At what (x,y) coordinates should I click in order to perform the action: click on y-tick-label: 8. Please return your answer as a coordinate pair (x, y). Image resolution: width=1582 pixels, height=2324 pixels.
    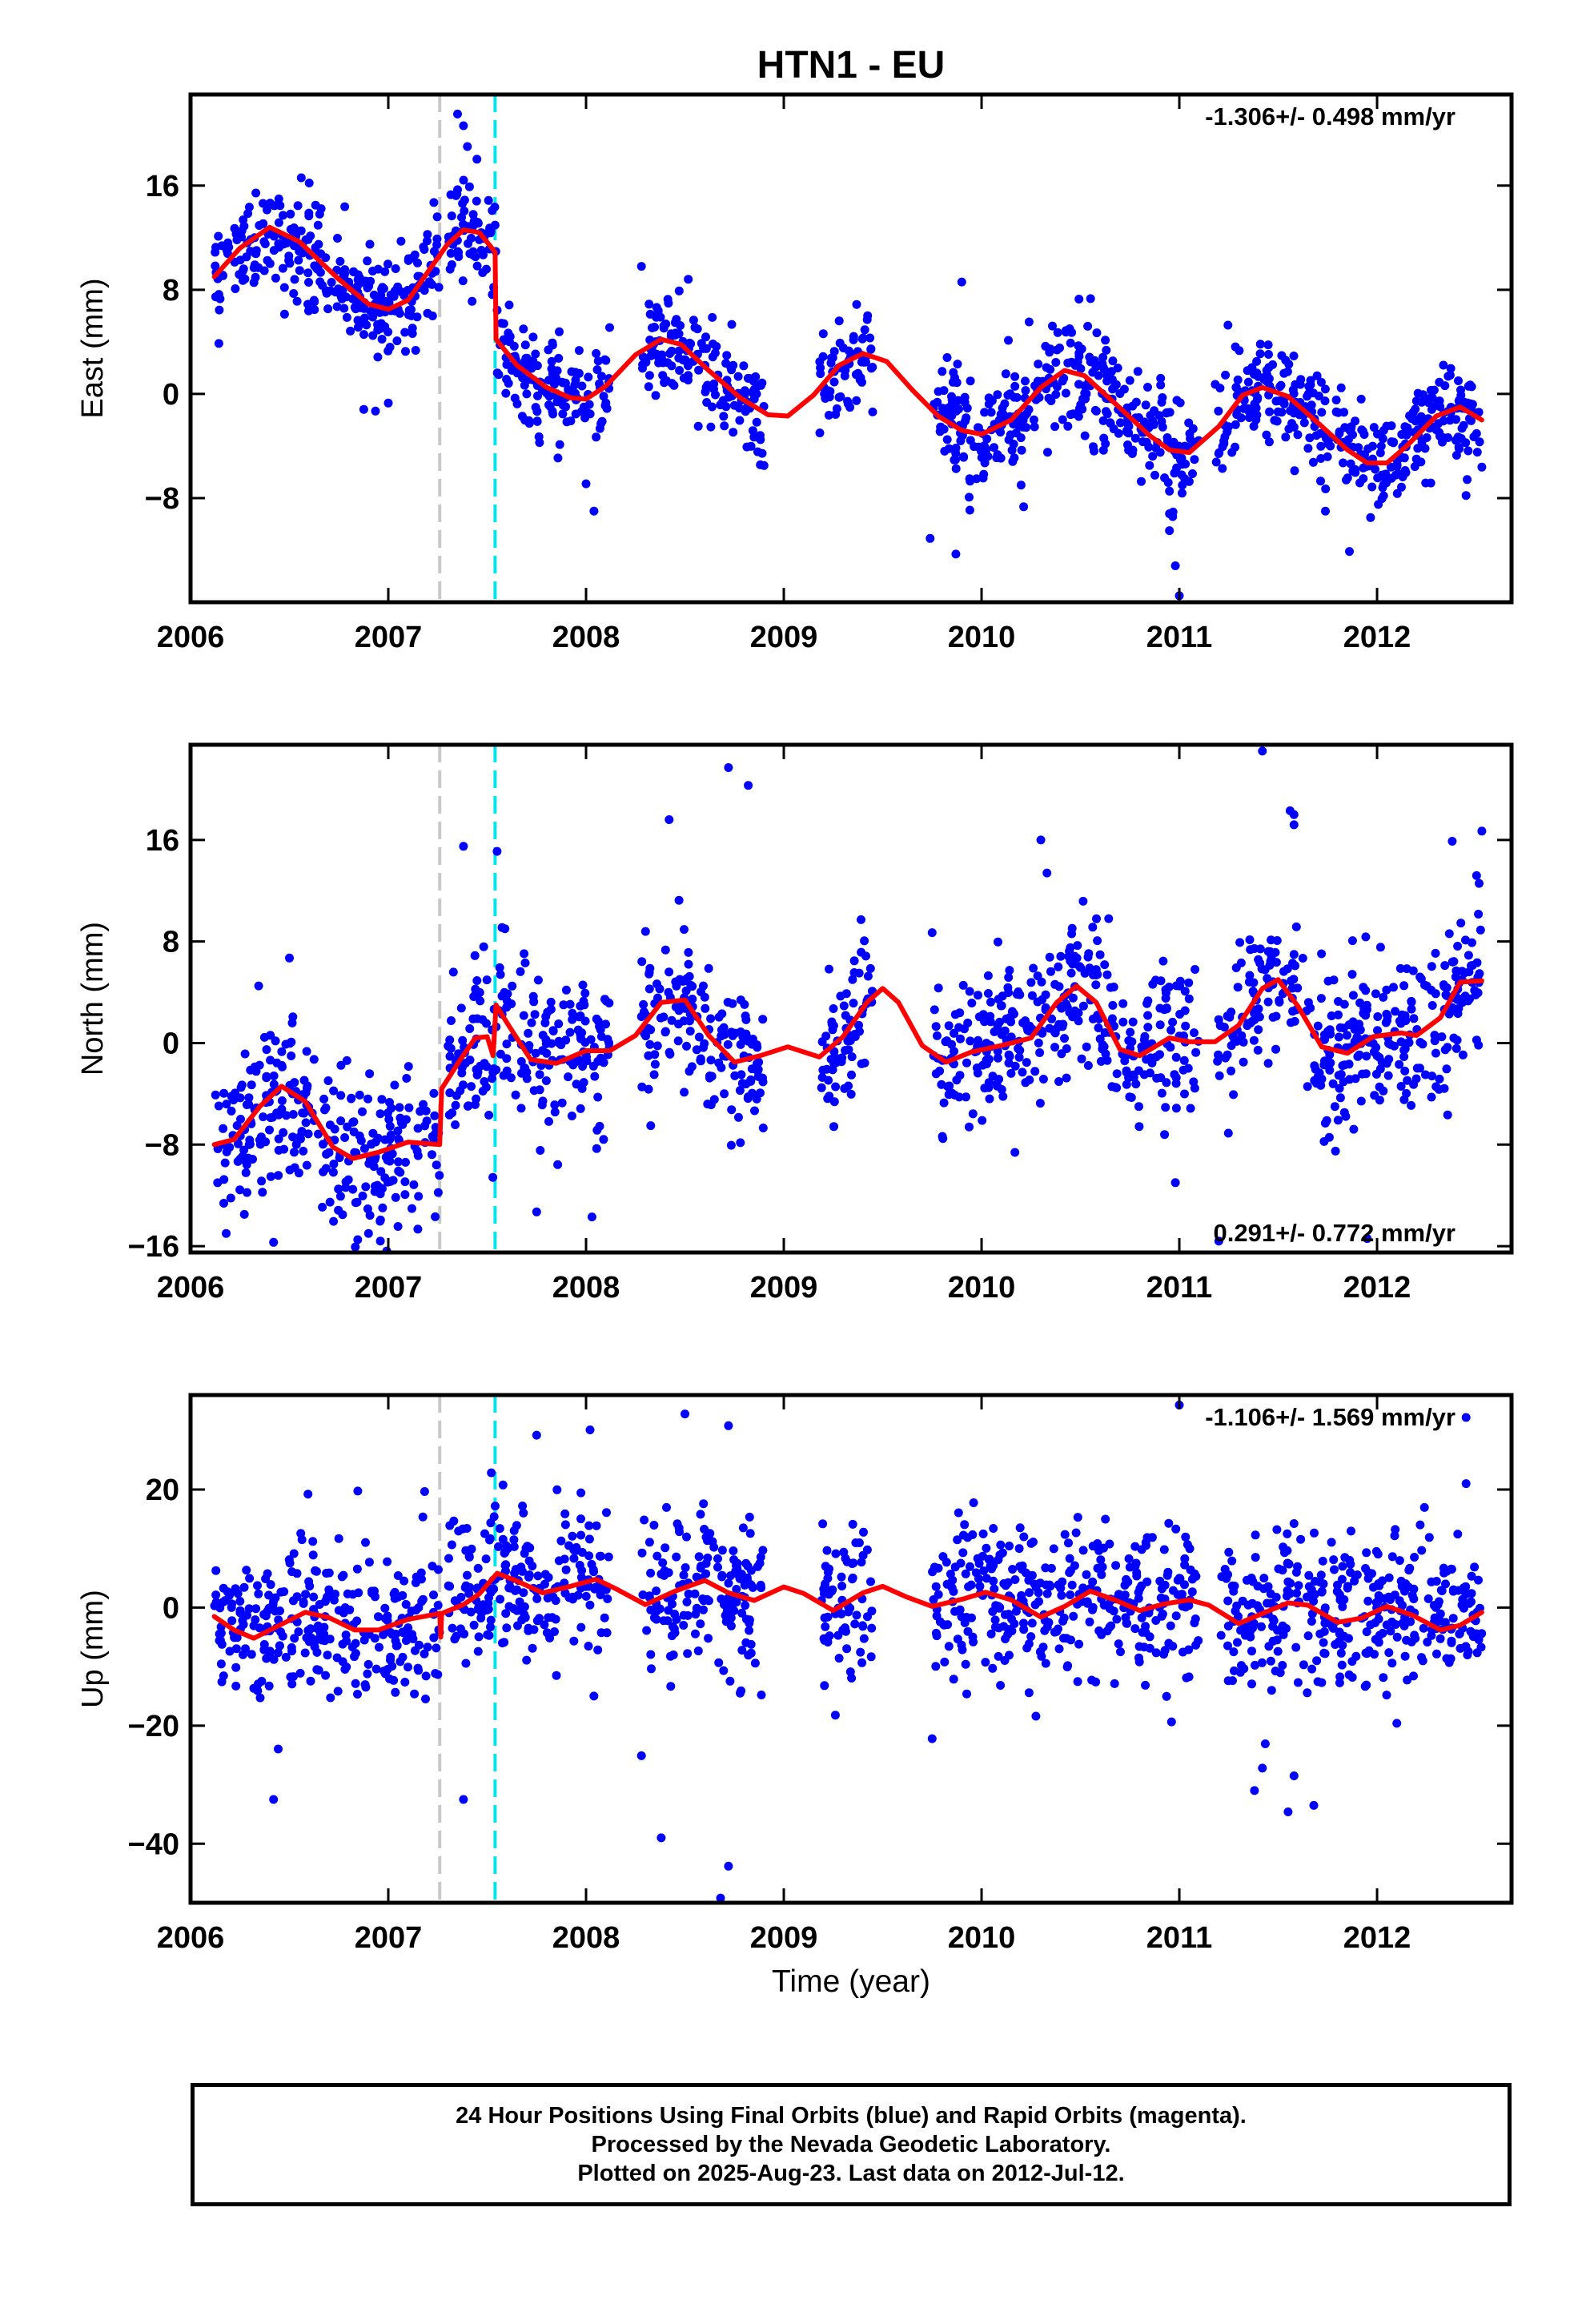
    Looking at the image, I should click on (171, 291).